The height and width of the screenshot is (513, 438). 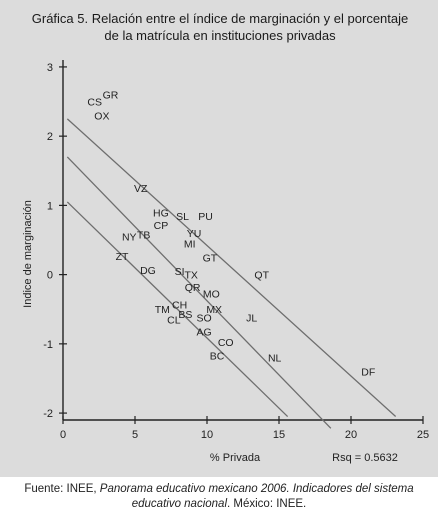 What do you see at coordinates (251, 319) in the screenshot?
I see `point-label-jl: JL` at bounding box center [251, 319].